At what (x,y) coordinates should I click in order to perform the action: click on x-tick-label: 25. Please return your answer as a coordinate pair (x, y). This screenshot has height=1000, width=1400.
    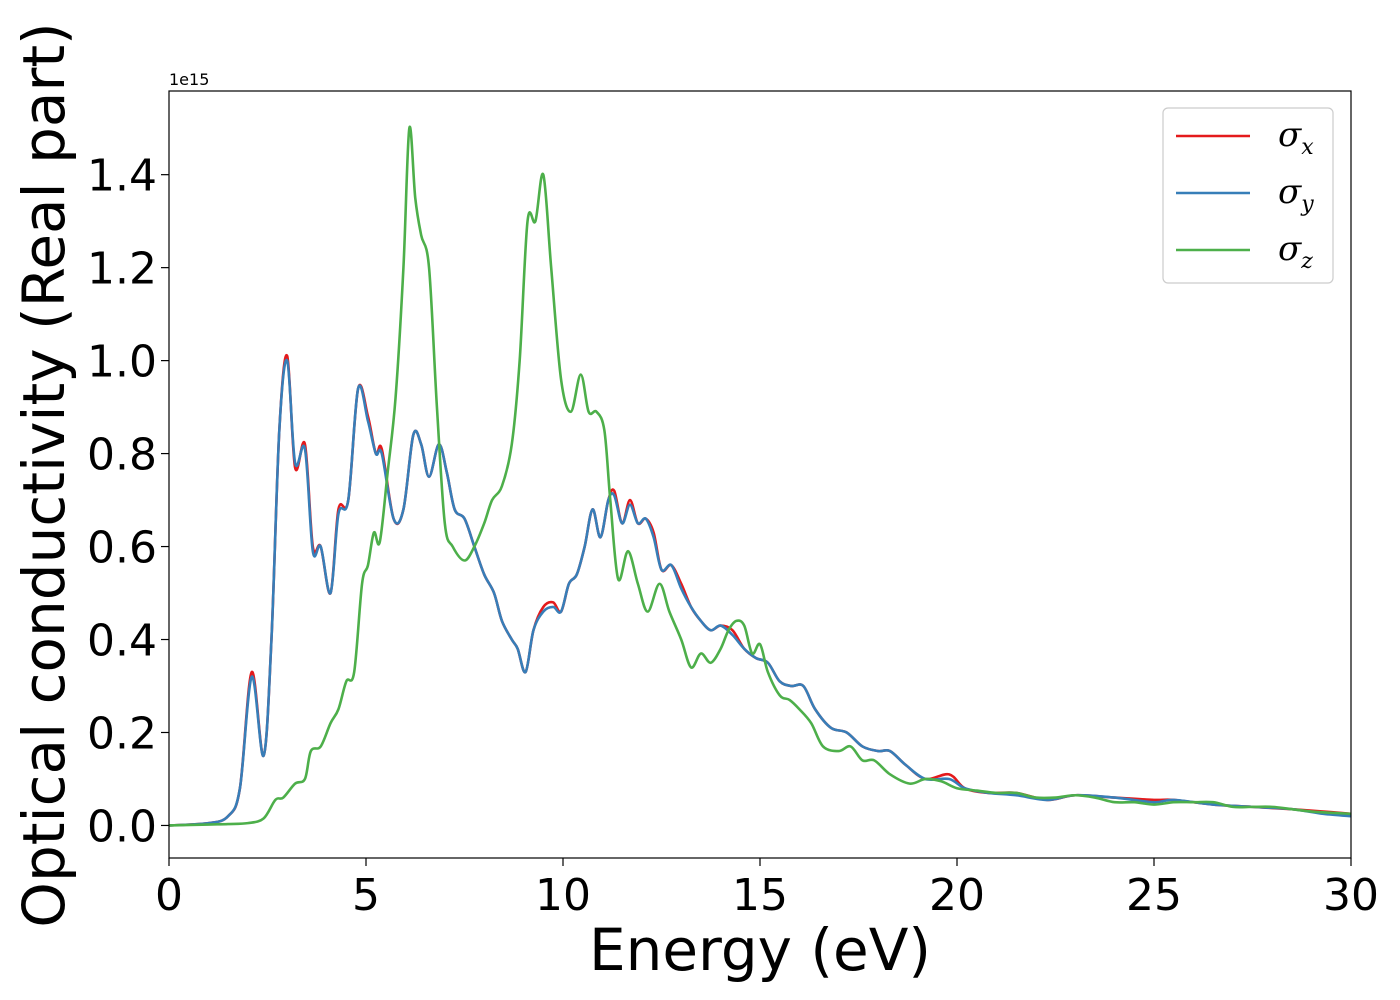
    Looking at the image, I should click on (1154, 895).